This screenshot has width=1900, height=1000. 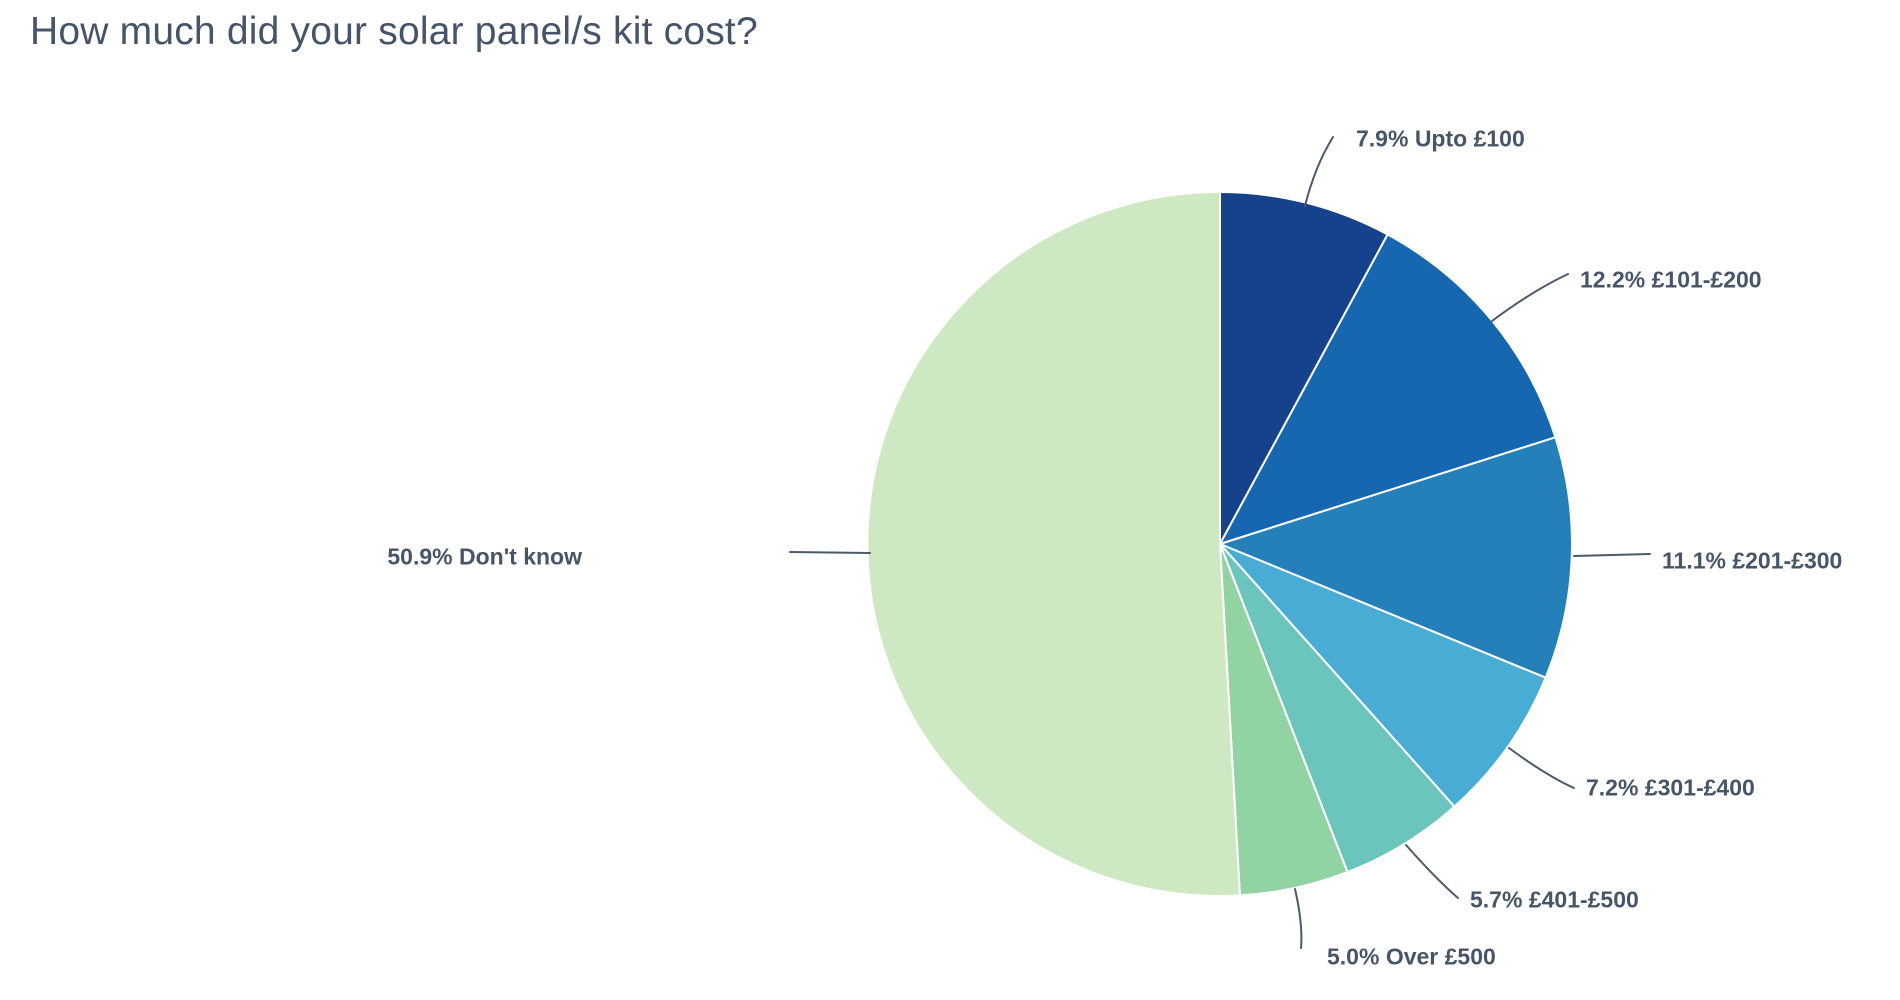 I want to click on leader-line-don-t-know, so click(x=830, y=552).